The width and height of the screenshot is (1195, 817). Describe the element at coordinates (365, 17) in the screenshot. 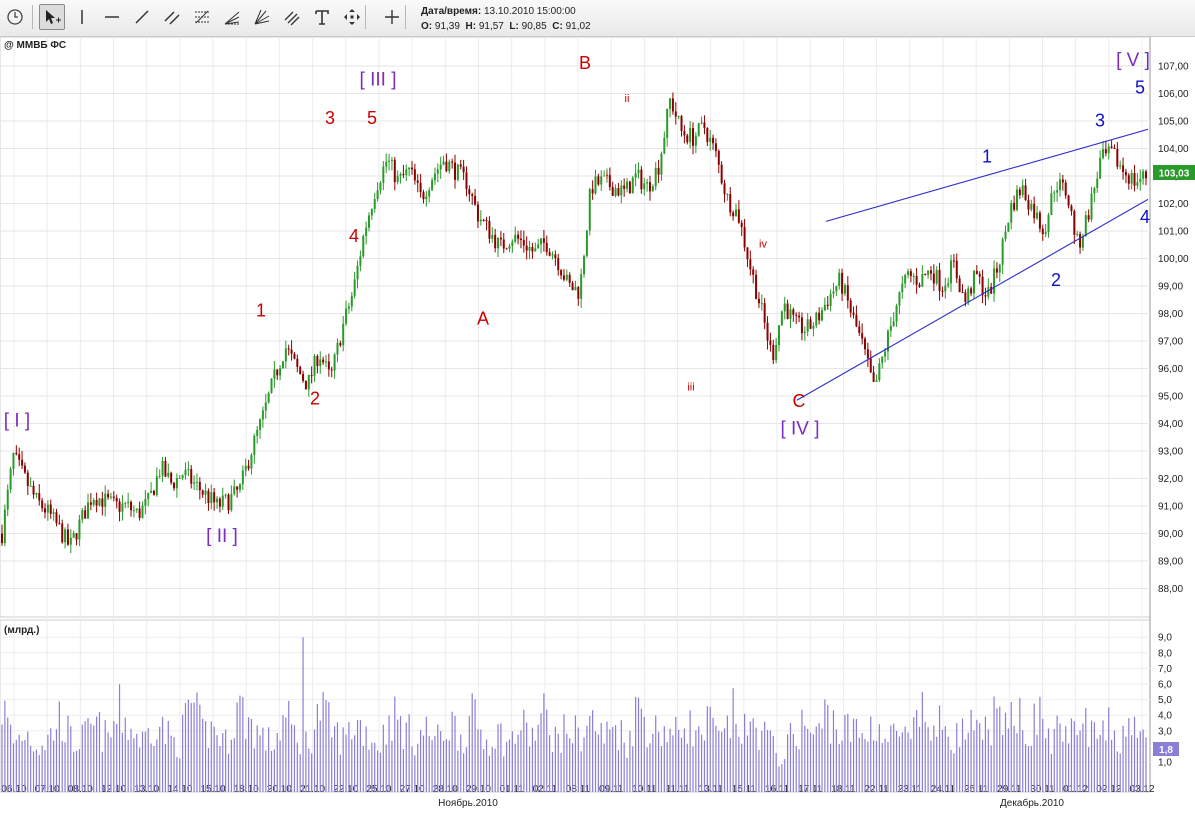

I see `toolbar-separator` at that location.